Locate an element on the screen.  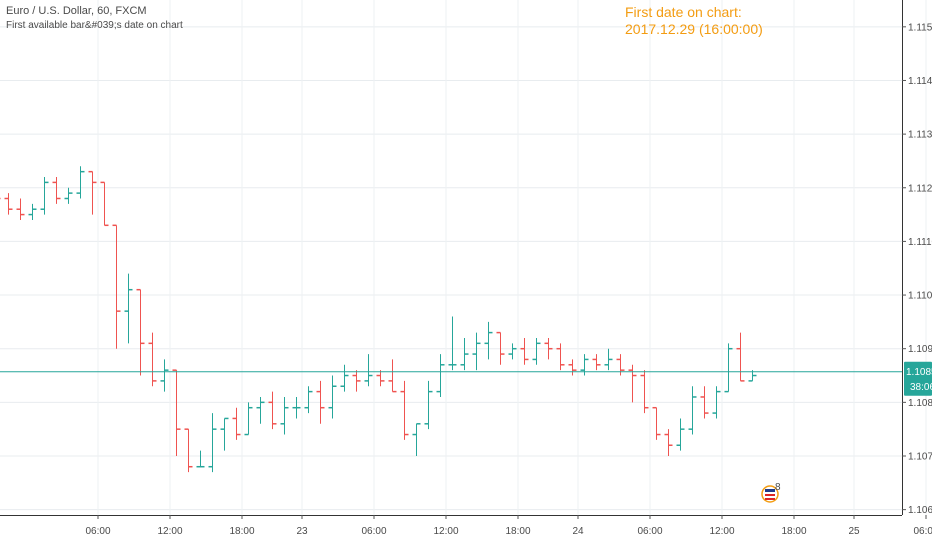
us-flag-icon is located at coordinates (770, 494).